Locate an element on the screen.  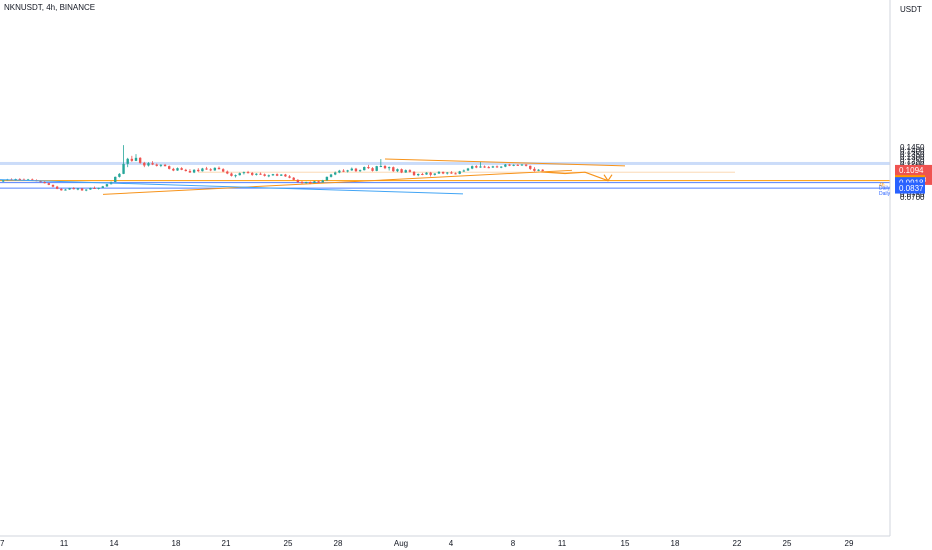
x-tick-label: 14 is located at coordinates (114, 543).